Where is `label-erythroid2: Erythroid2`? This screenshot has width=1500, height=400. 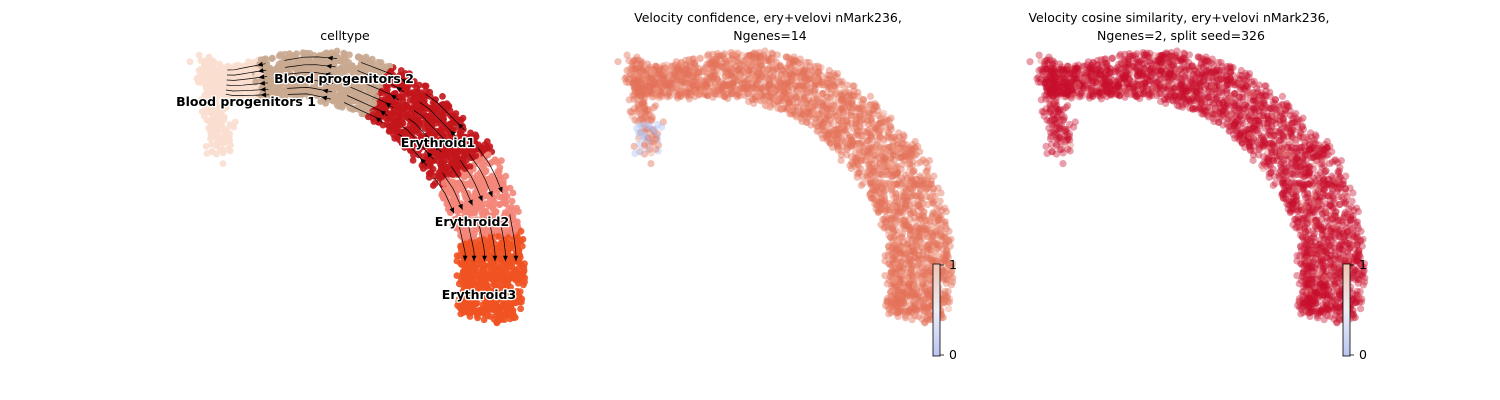
label-erythroid2: Erythroid2 is located at coordinates (472, 221).